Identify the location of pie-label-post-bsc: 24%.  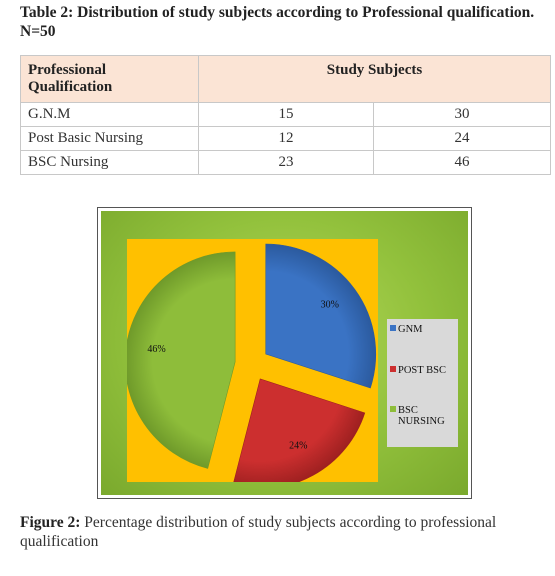
(298, 445).